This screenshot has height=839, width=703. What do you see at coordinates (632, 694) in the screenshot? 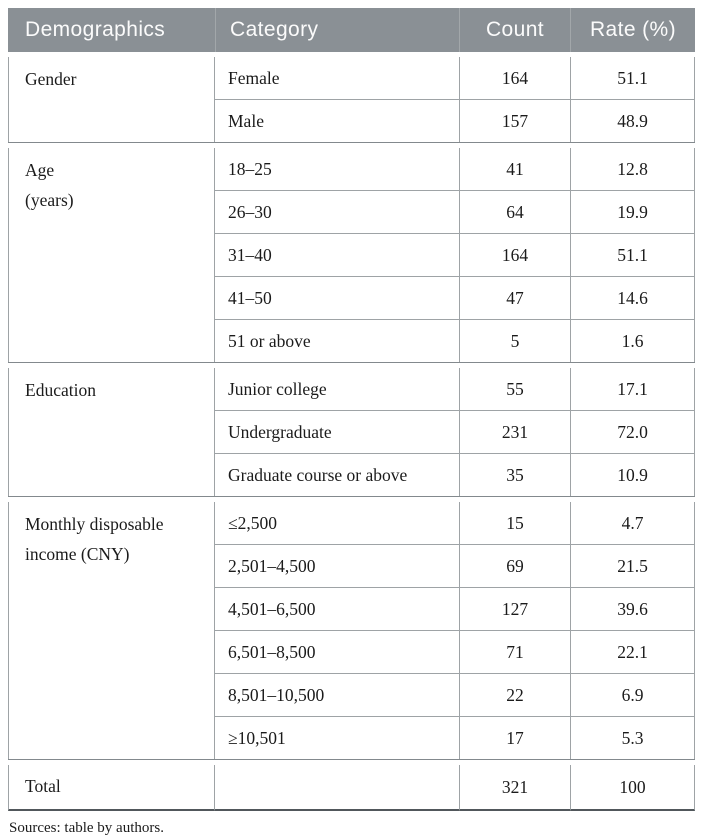
I see `rate-cell: 6.9` at bounding box center [632, 694].